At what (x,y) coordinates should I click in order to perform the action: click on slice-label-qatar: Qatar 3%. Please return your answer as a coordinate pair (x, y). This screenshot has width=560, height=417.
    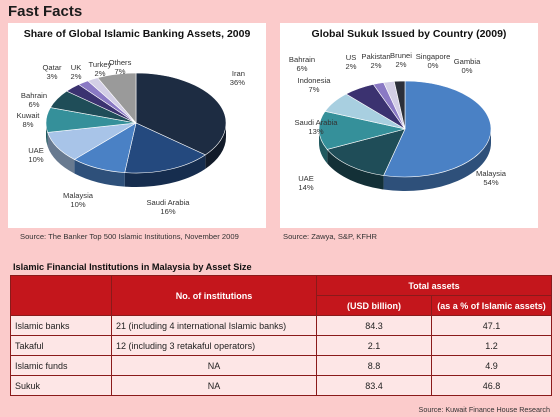
    Looking at the image, I should click on (52, 72).